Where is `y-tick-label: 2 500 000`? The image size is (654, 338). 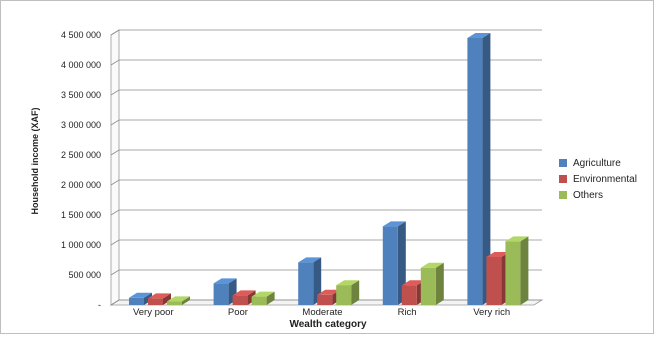
y-tick-label: 2 500 000 is located at coordinates (81, 155).